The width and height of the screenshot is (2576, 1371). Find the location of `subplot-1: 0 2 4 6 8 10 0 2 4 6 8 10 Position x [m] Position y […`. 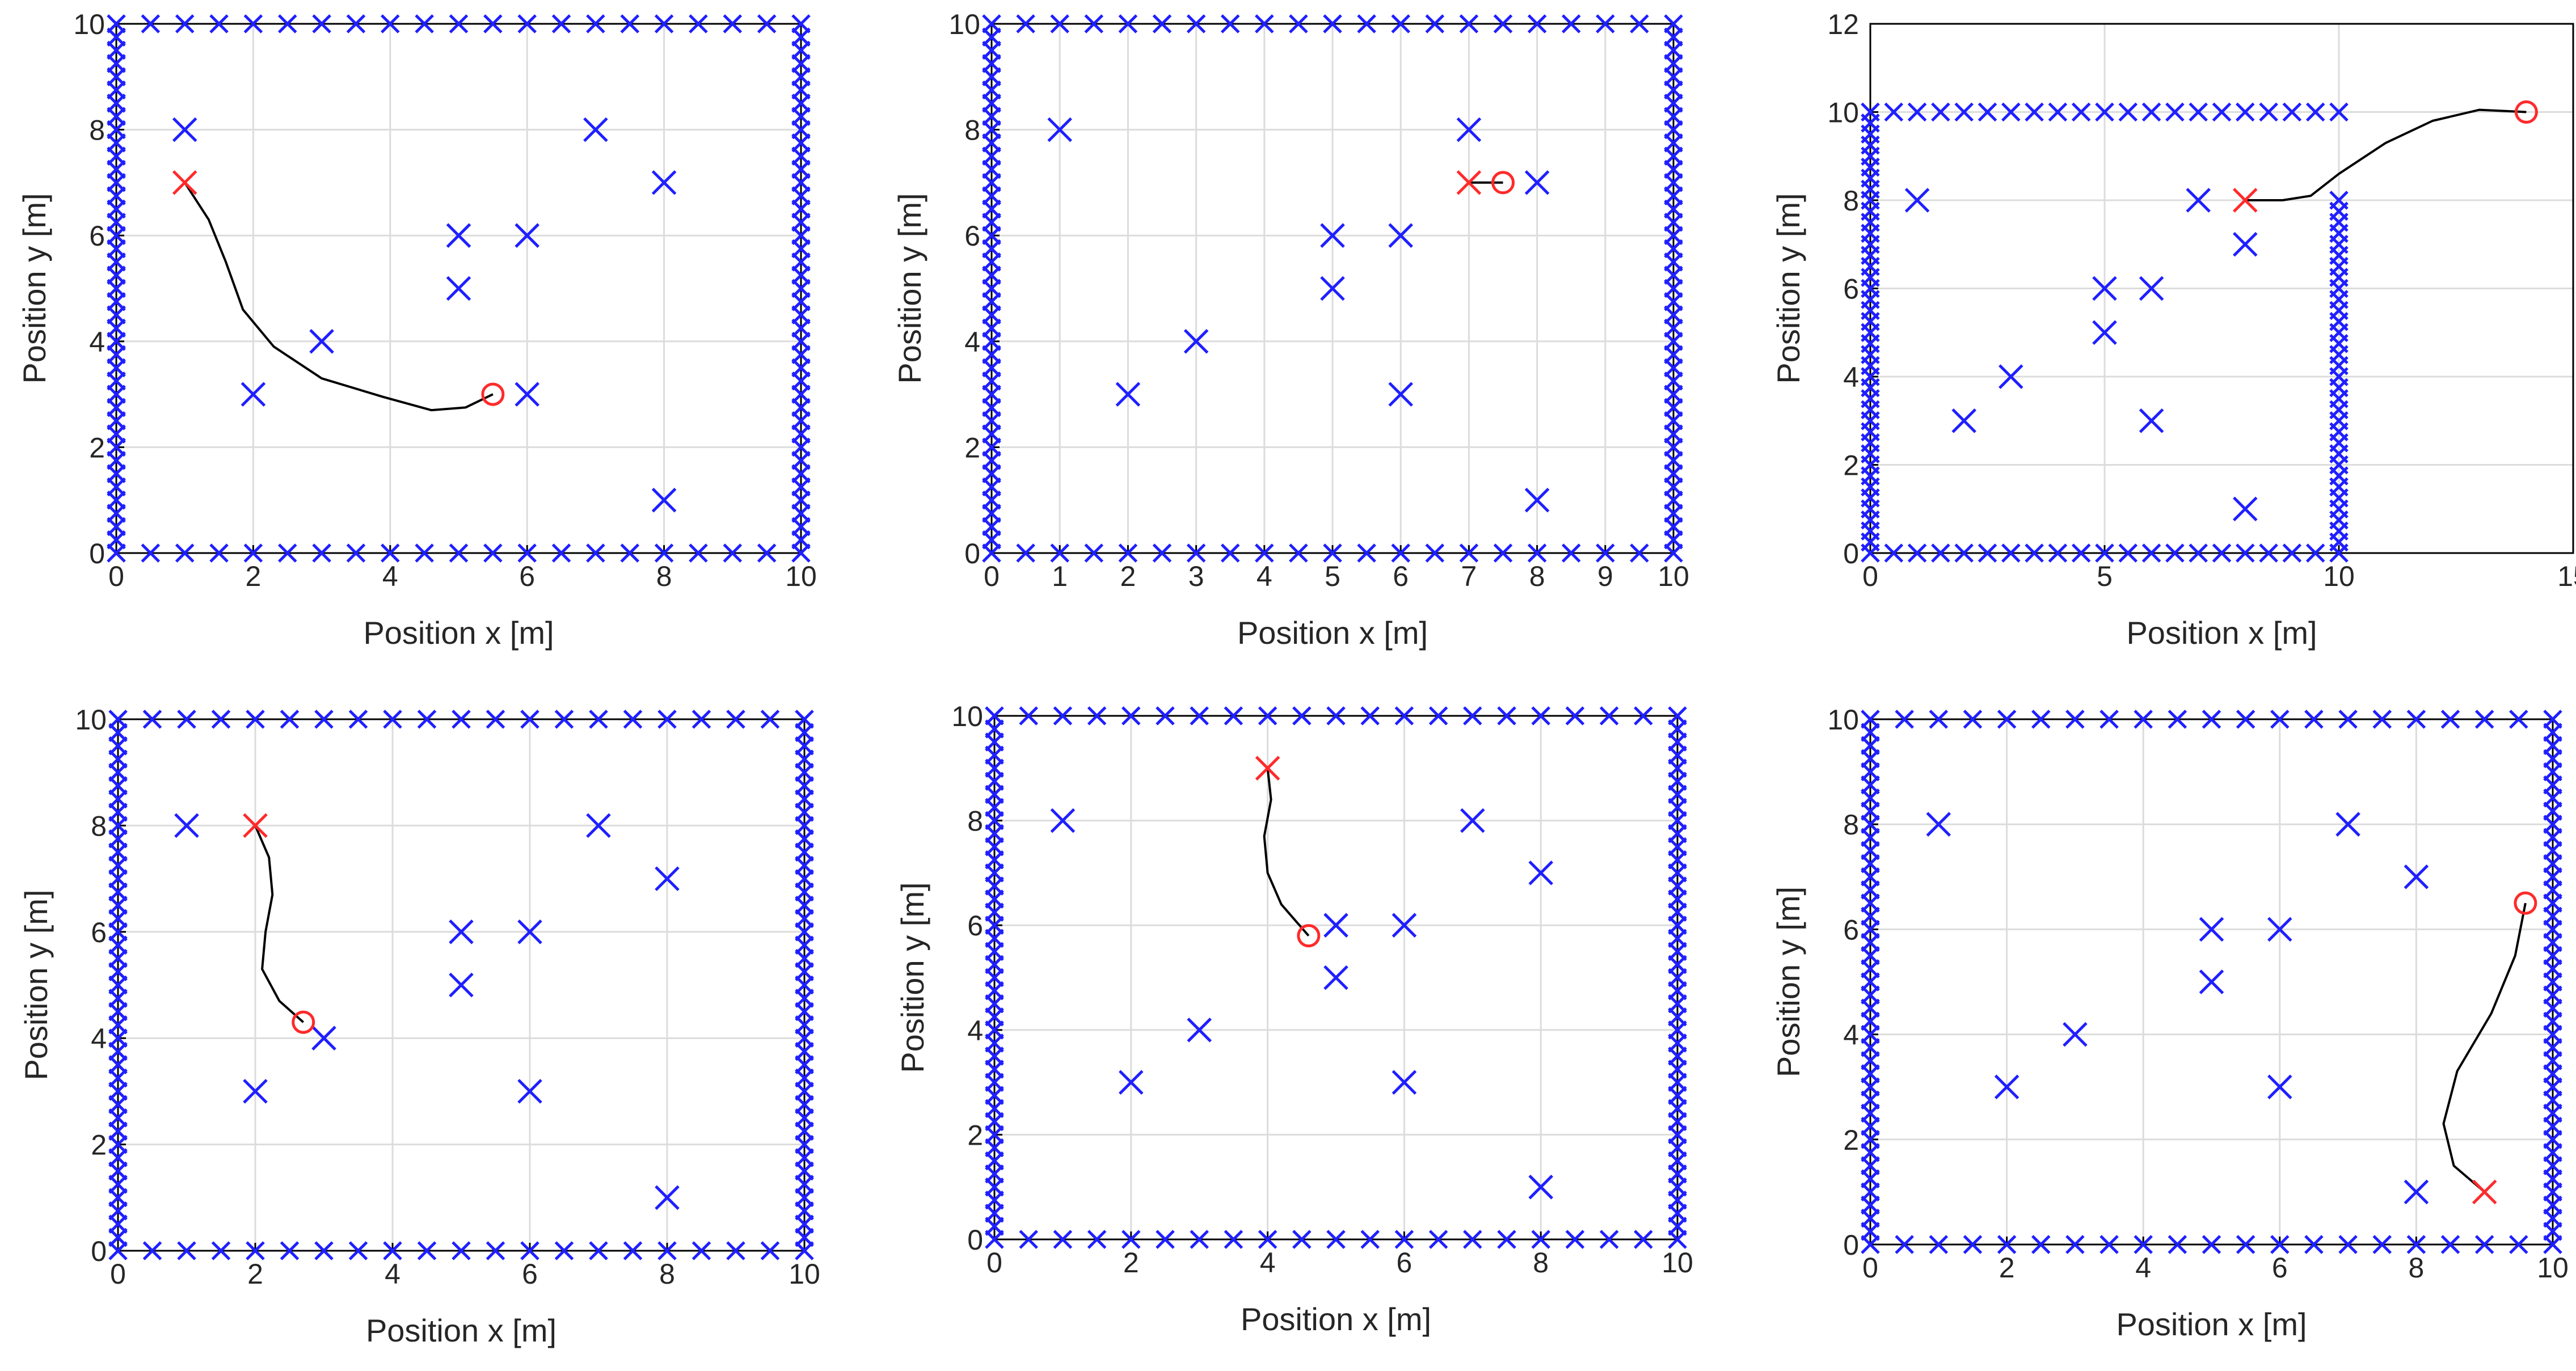

subplot-1: 0 2 4 6 8 10 0 2 4 6 8 10 Position x [m] Position y [… is located at coordinates (416, 330).